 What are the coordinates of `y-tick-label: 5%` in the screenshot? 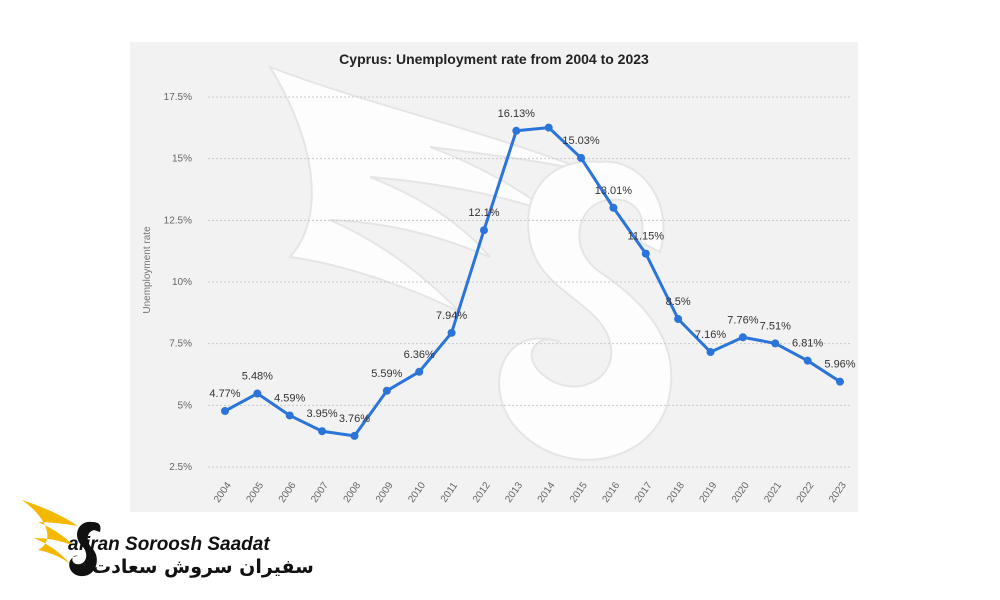 It's located at (185, 405).